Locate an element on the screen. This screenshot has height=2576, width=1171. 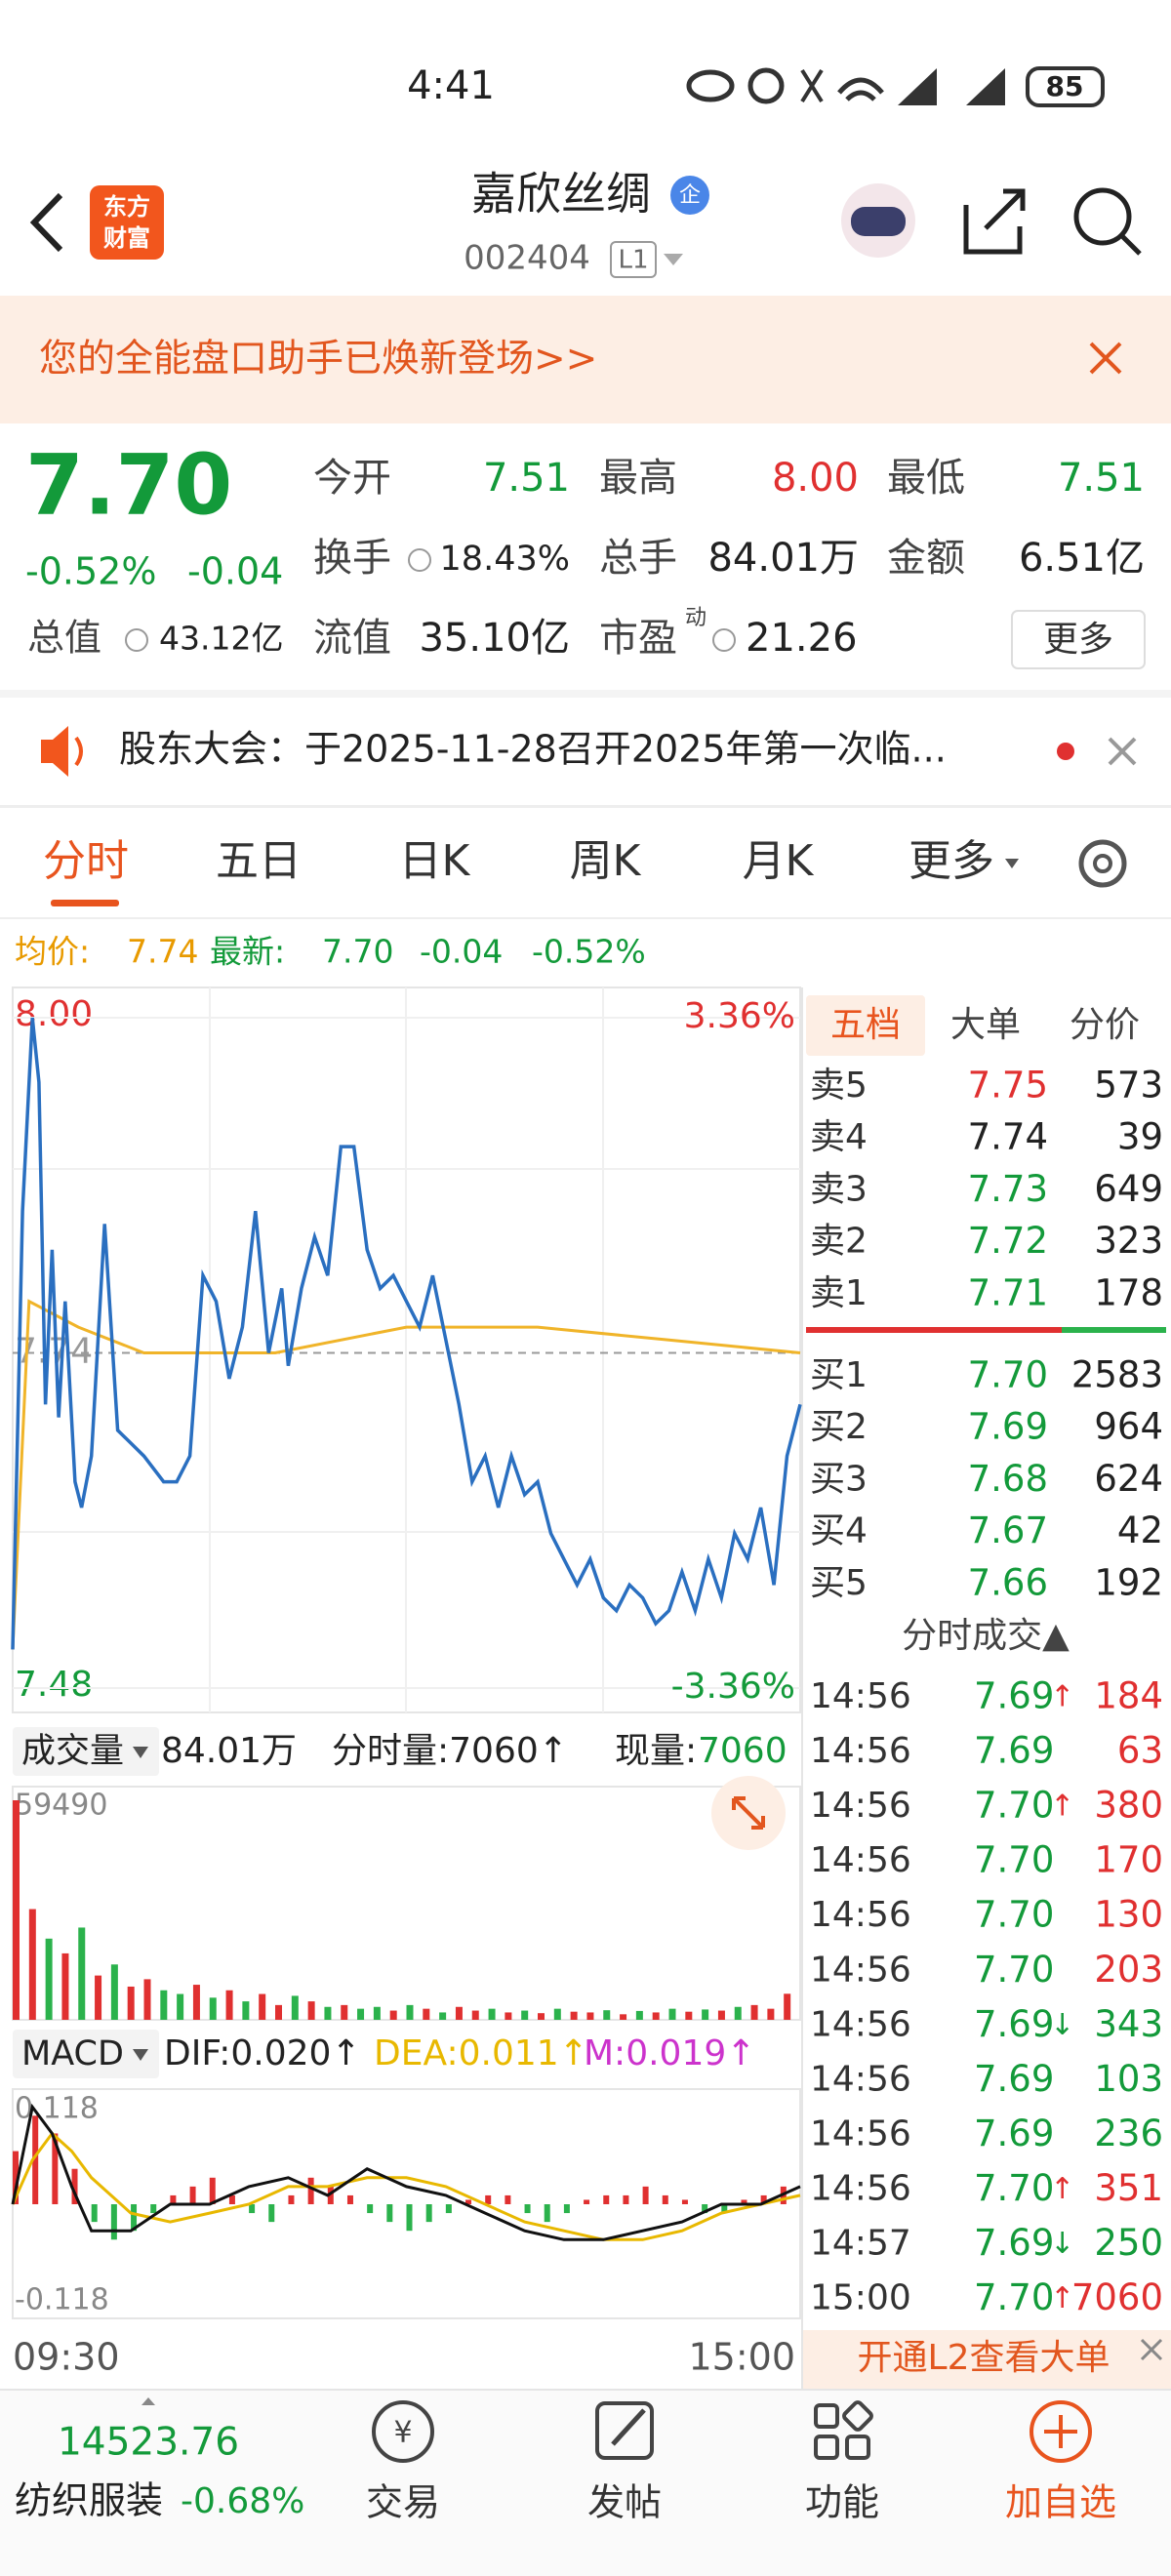
settings-button is located at coordinates (1102, 863).